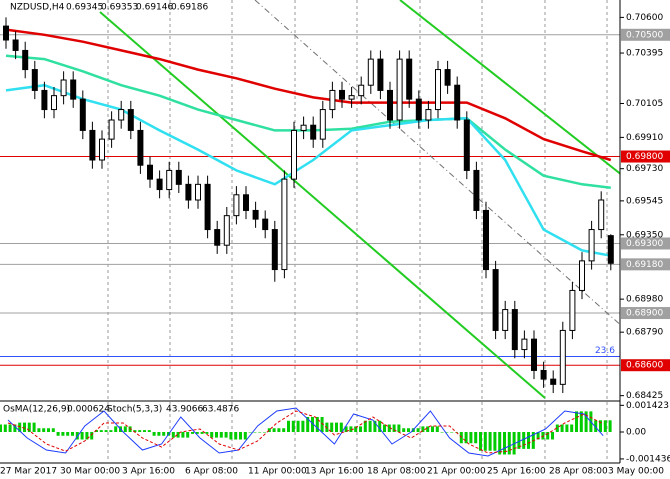  I want to click on x-tick-label: 28 Apr 08:00, so click(578, 472).